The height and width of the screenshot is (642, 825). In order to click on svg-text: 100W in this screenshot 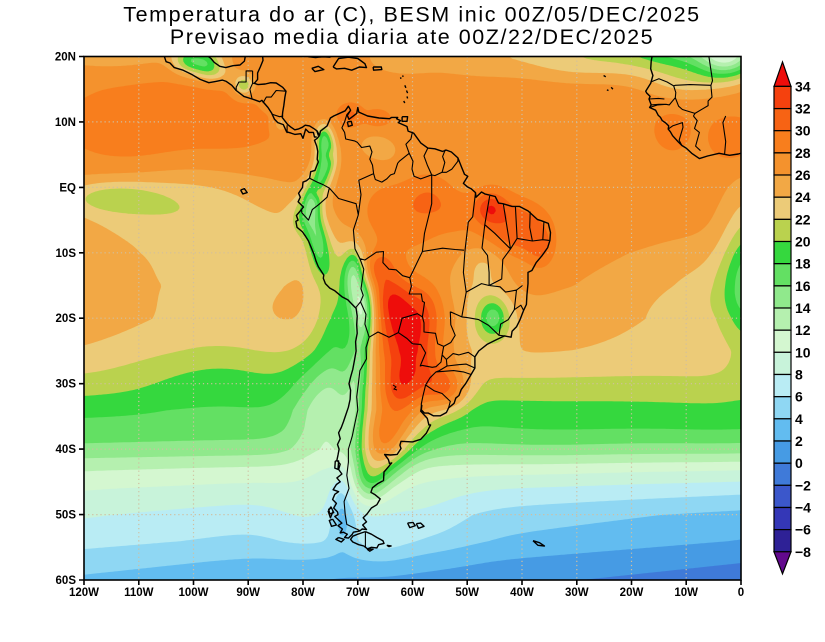, I will do `click(193, 593)`.